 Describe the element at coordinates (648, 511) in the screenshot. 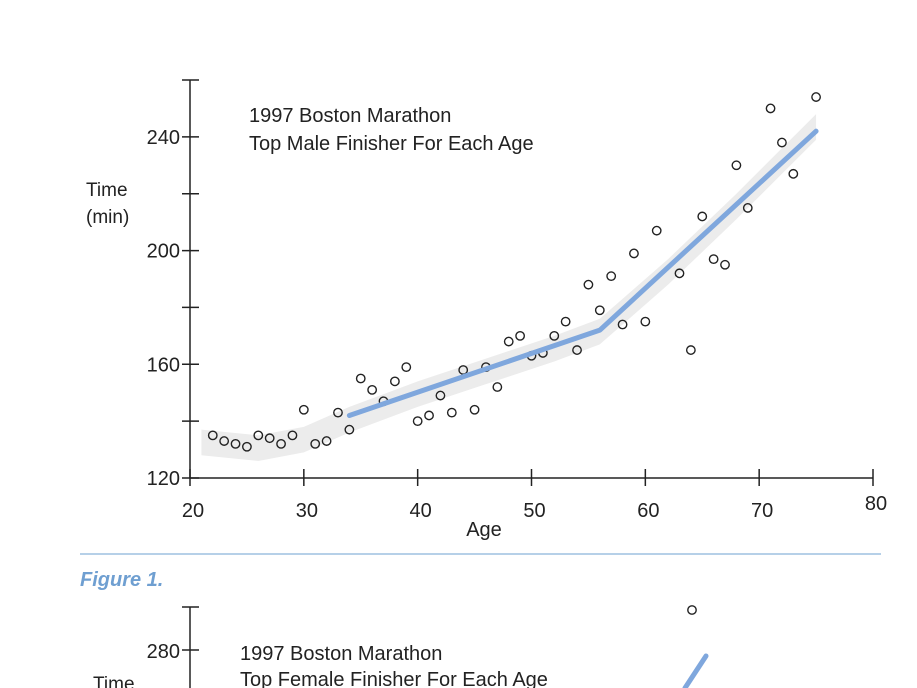

I see `x-tick-label: 60` at that location.